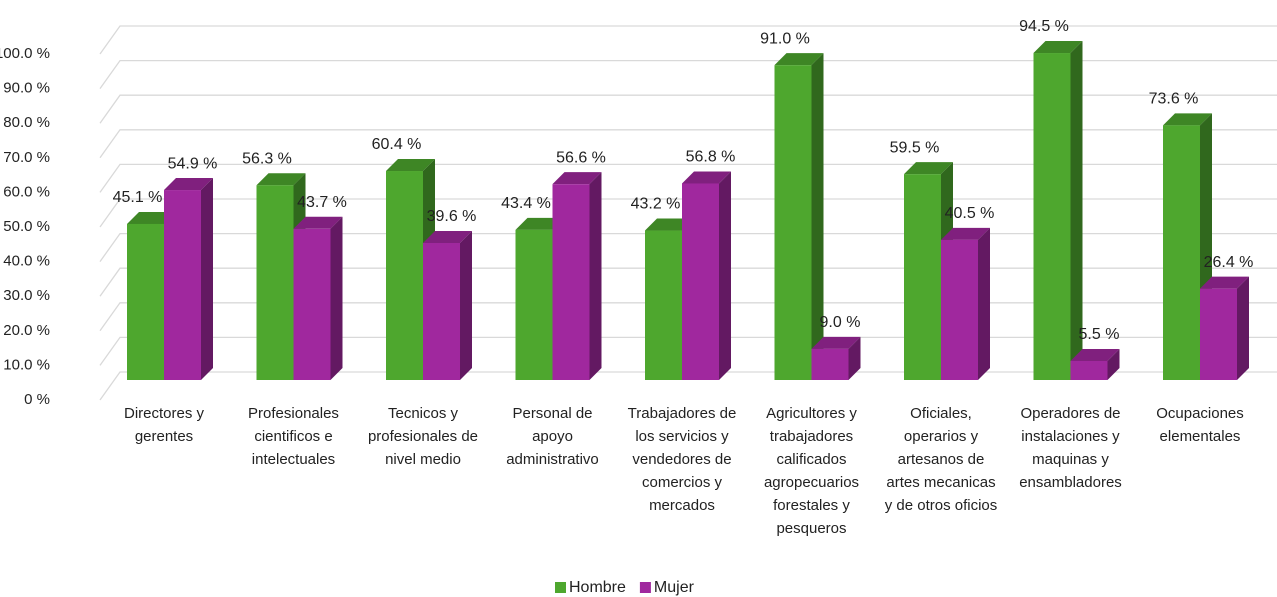 This screenshot has height=597, width=1277. Describe the element at coordinates (581, 157) in the screenshot. I see `data-label: 56.6 %` at that location.